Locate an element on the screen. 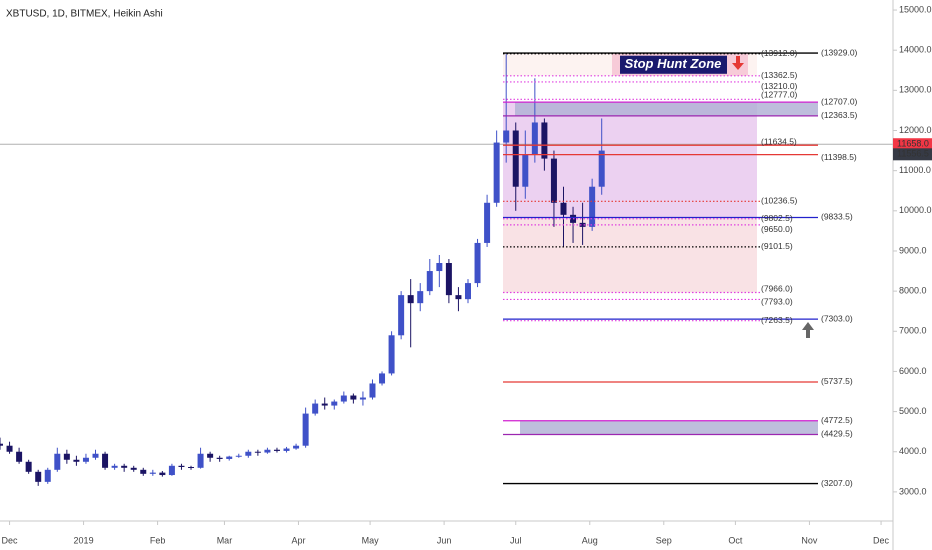 The width and height of the screenshot is (932, 550). level-label: (13362.5) is located at coordinates (779, 75).